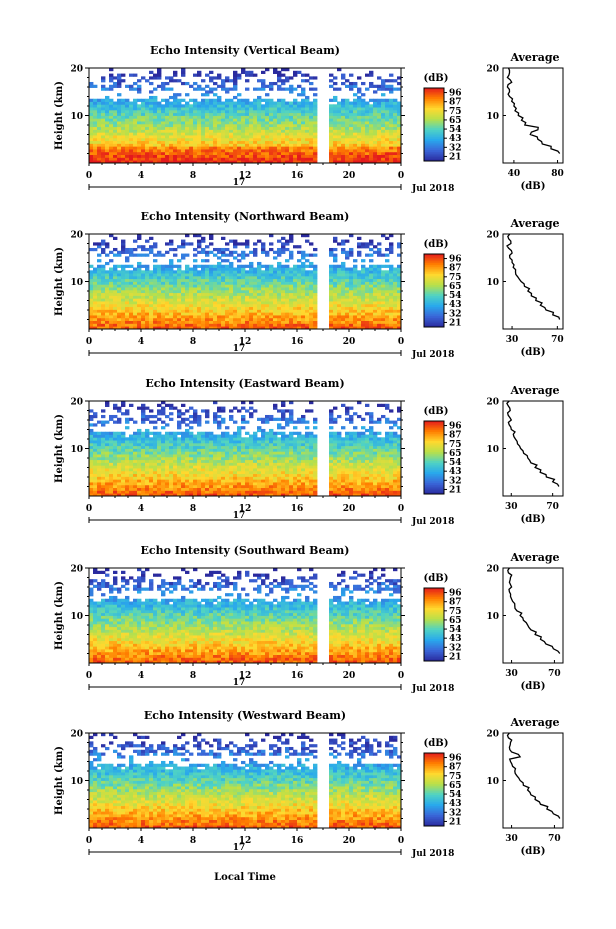 The width and height of the screenshot is (616, 929). What do you see at coordinates (434, 102) in the screenshot?
I see `colorbar-segment` at bounding box center [434, 102].